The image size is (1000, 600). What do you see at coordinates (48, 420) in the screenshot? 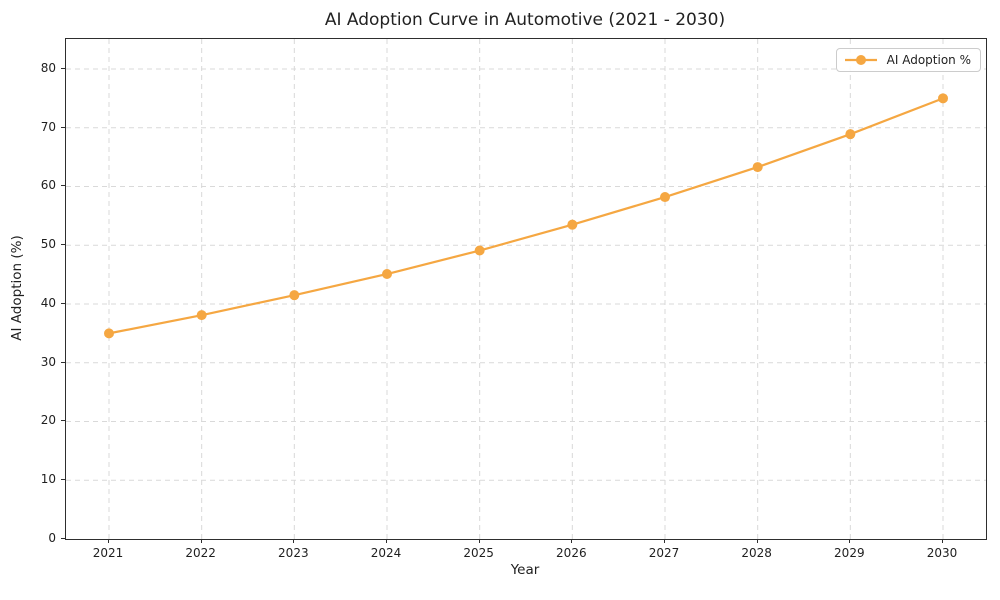
I see `y-tick-label-20: 20` at bounding box center [48, 420].